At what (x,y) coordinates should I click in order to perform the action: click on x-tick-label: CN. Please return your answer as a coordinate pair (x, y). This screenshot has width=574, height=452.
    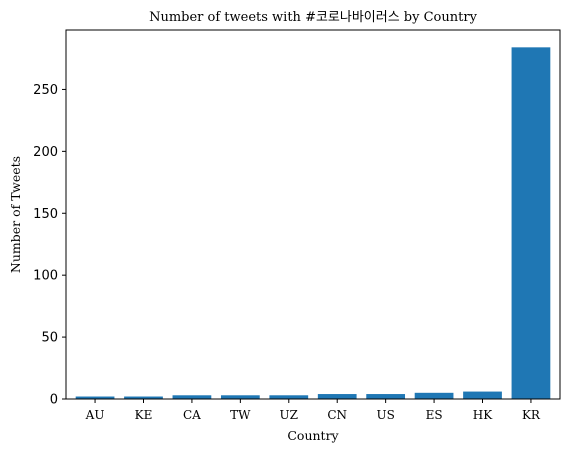
    Looking at the image, I should click on (337, 415).